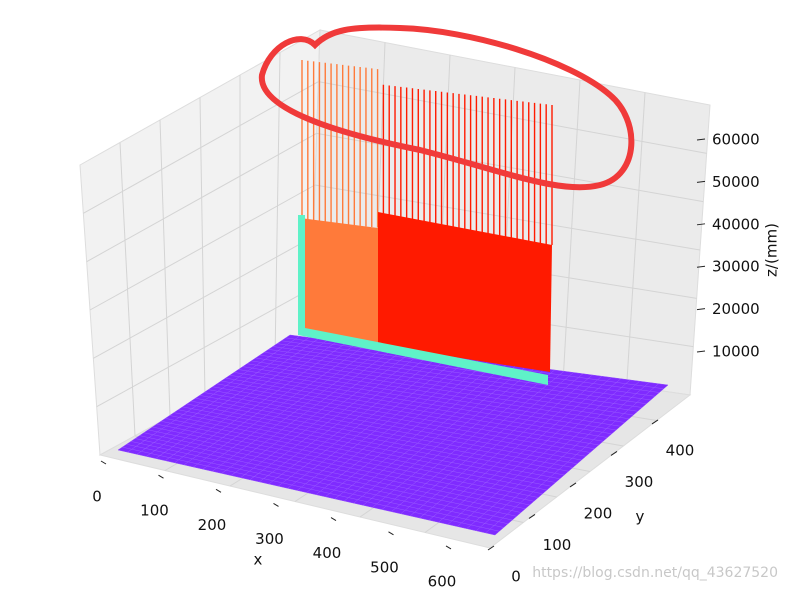  Describe the element at coordinates (97, 497) in the screenshot. I see `x-tick-label: 0` at that location.